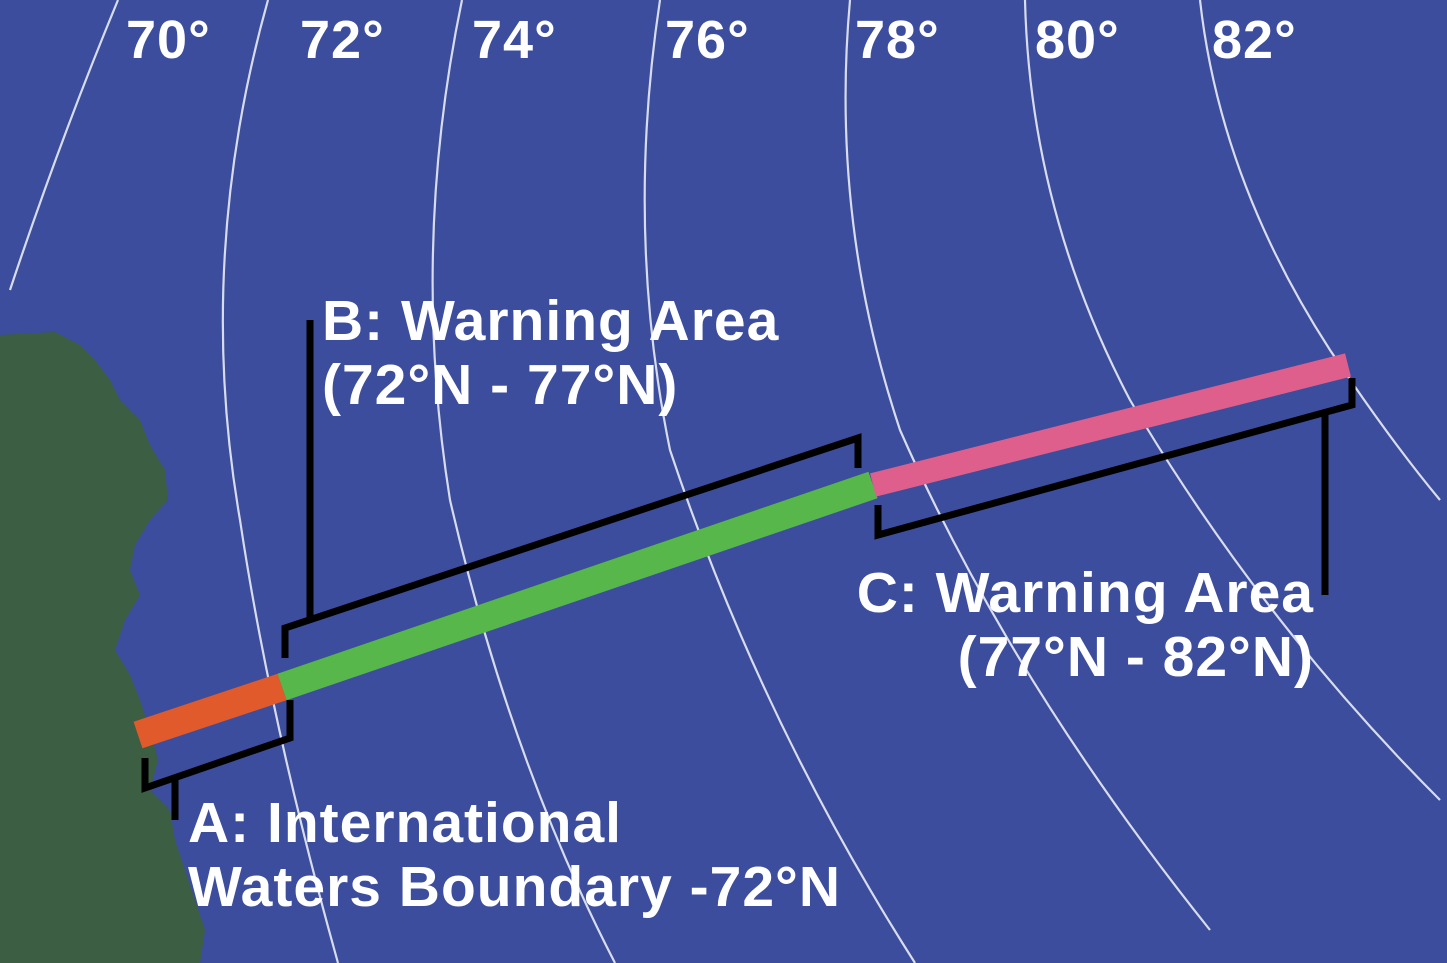 This screenshot has height=963, width=1447. I want to click on bracket-b, so click(571, 545).